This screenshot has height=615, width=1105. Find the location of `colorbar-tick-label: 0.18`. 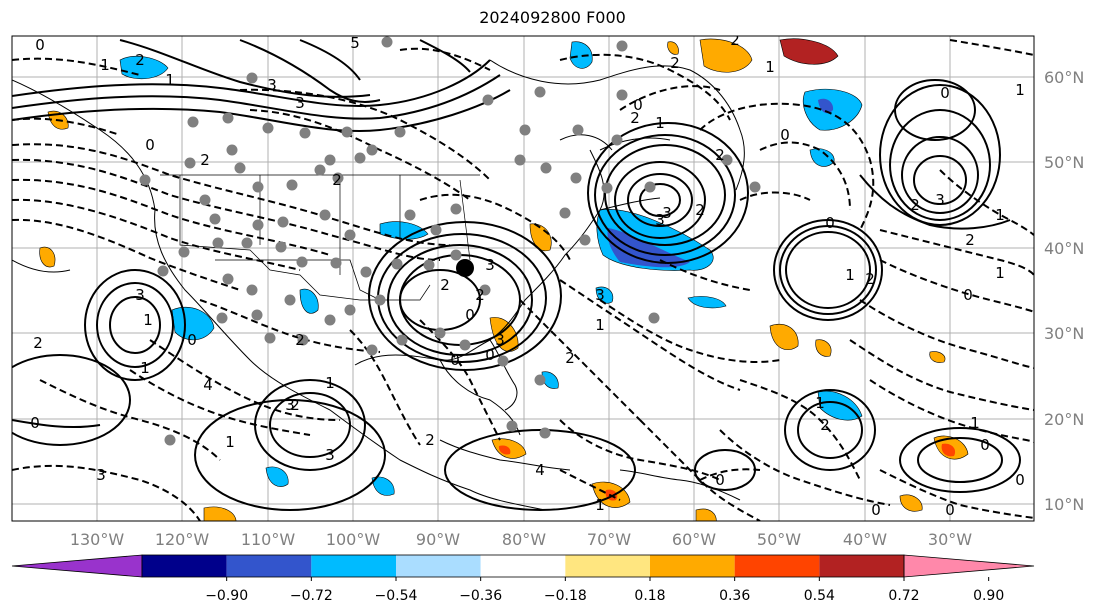

colorbar-tick-label: 0.18 is located at coordinates (649, 596).